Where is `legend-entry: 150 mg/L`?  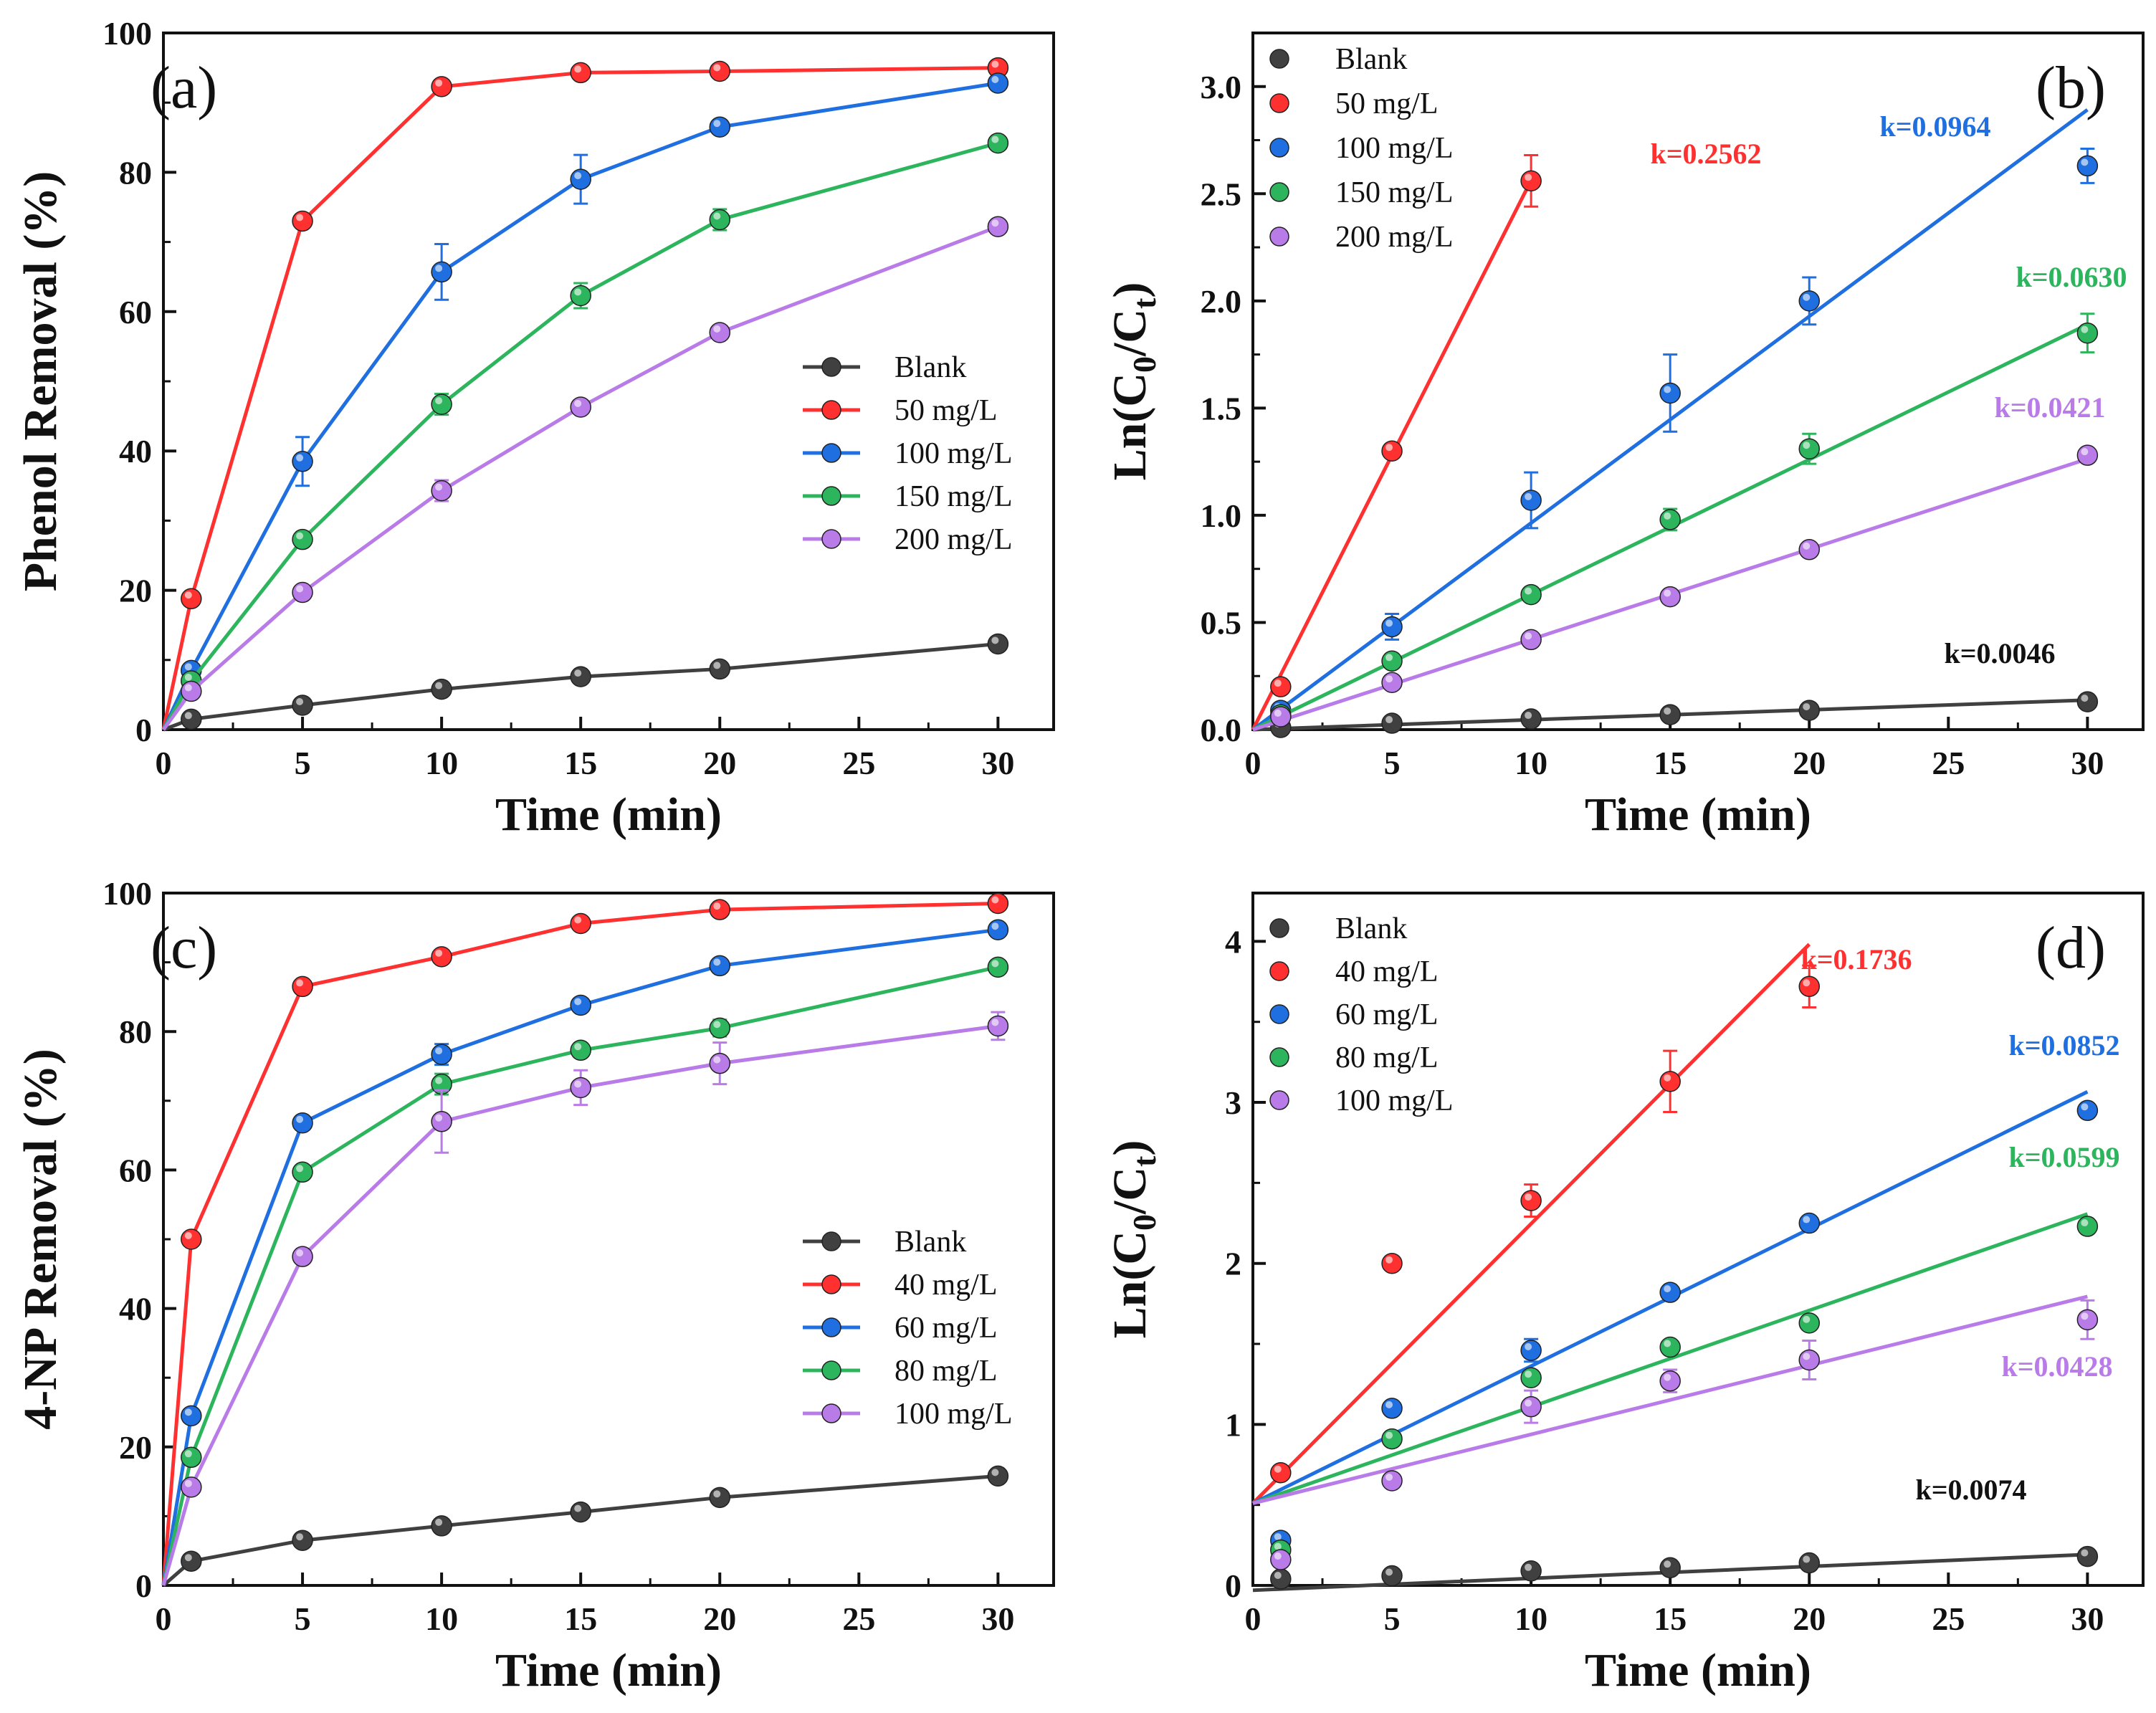
legend-entry: 150 mg/L is located at coordinates (1361, 192).